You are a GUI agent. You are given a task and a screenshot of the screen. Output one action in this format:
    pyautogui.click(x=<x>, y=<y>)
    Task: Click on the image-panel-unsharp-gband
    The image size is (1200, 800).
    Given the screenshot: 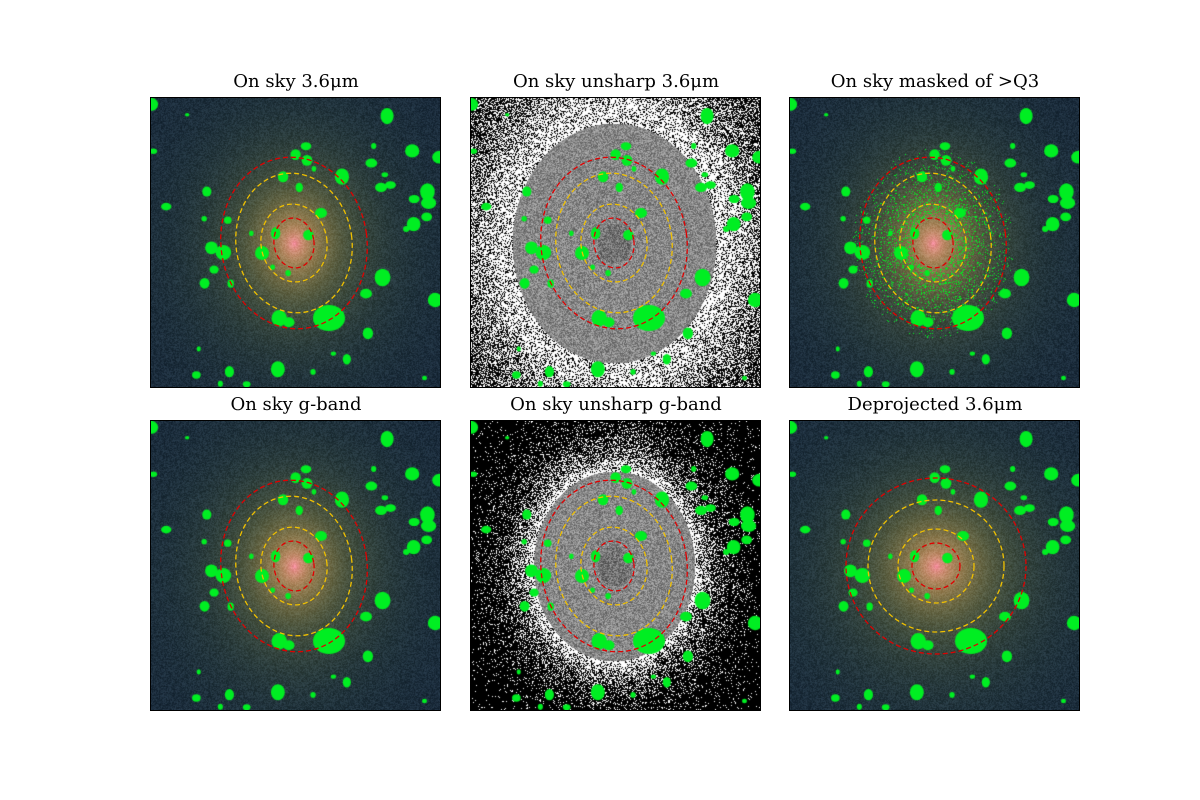 What is the action you would take?
    pyautogui.click(x=615, y=565)
    